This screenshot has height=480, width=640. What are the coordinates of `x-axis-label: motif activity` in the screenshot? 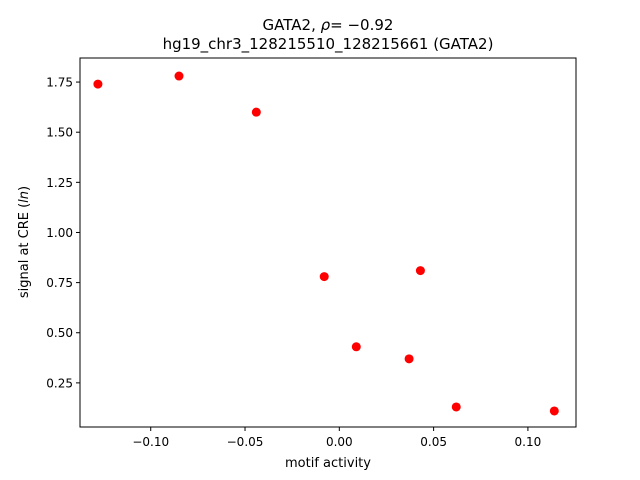 It's located at (328, 463).